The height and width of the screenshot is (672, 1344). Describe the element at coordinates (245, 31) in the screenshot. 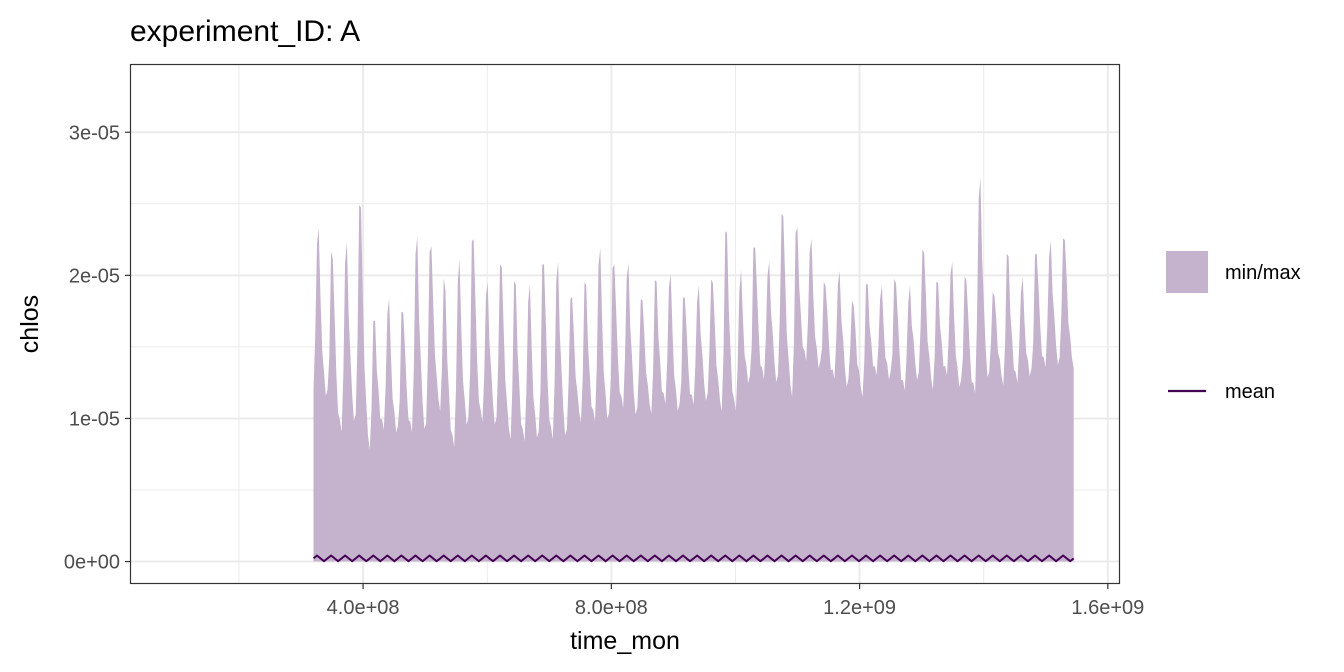

I see `chart-title: experiment_ID: A` at that location.